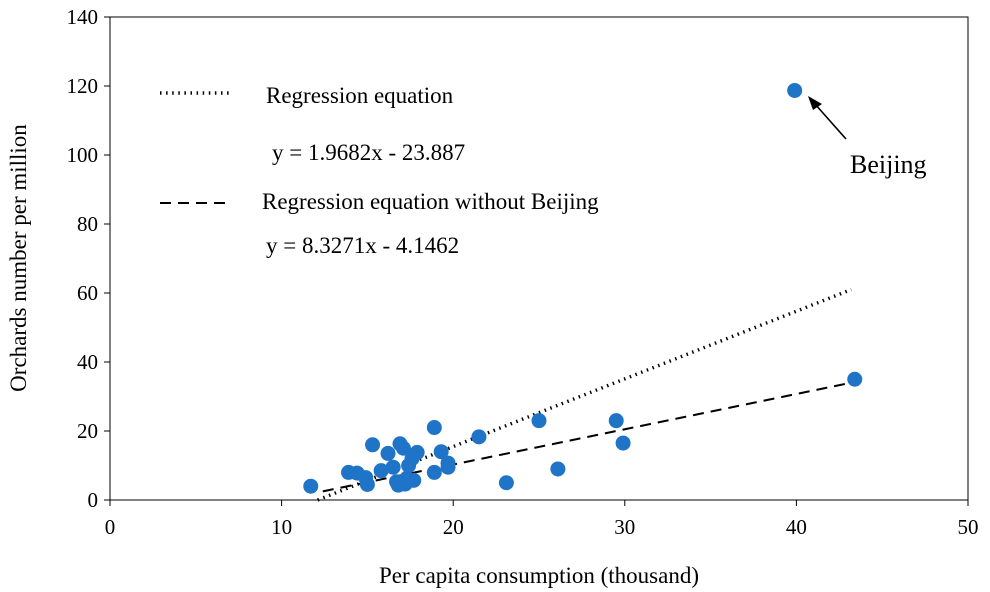 This screenshot has height=592, width=990. What do you see at coordinates (968, 527) in the screenshot?
I see `x-tick-label: 50` at bounding box center [968, 527].